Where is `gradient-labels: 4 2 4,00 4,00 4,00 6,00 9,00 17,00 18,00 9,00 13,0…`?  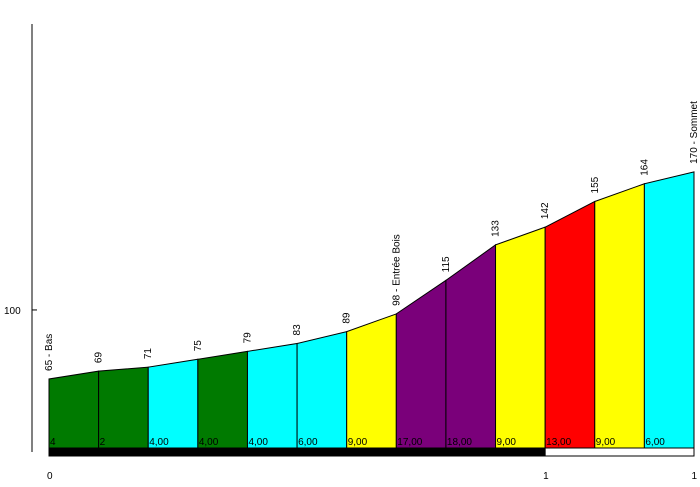
gradient-labels: 4 2 4,00 4,00 4,00 6,00 9,00 17,00 18,00 9,00 13,0… is located at coordinates (357, 442).